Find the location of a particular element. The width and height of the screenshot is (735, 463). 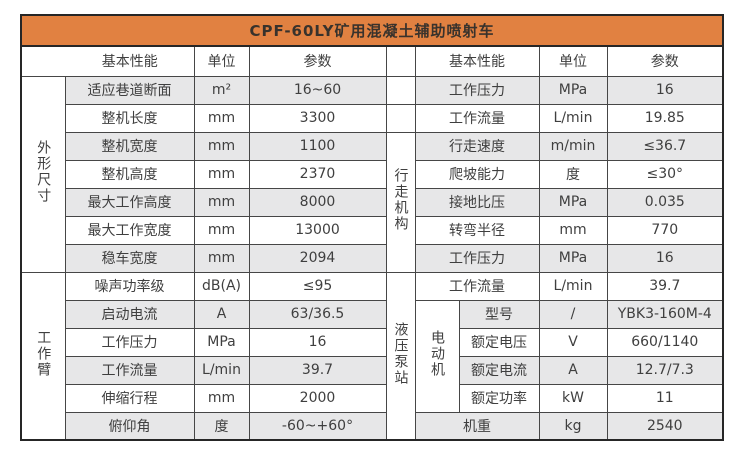

group-label-travel-mechanism: 行走机构 is located at coordinates (400, 202).